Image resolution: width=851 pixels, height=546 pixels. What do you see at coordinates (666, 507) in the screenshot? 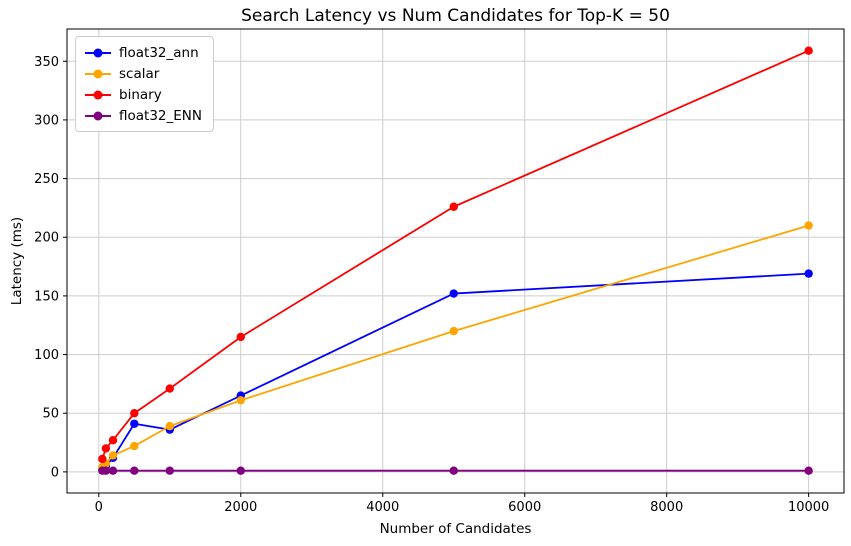
I see `x-tick-label: 8000` at bounding box center [666, 507].